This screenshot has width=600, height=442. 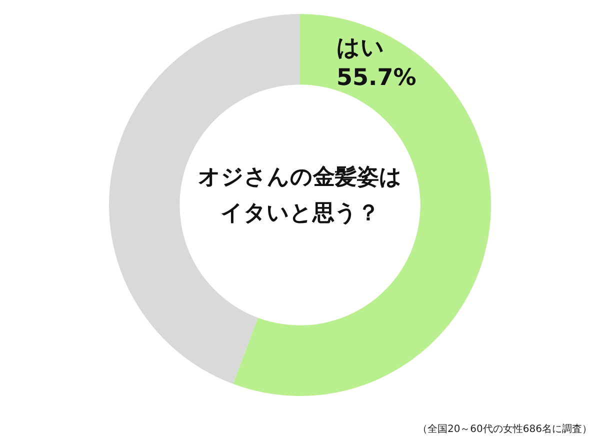 What do you see at coordinates (300, 196) in the screenshot?
I see `text: オジさんの金髪姿はイタいと思う？` at bounding box center [300, 196].